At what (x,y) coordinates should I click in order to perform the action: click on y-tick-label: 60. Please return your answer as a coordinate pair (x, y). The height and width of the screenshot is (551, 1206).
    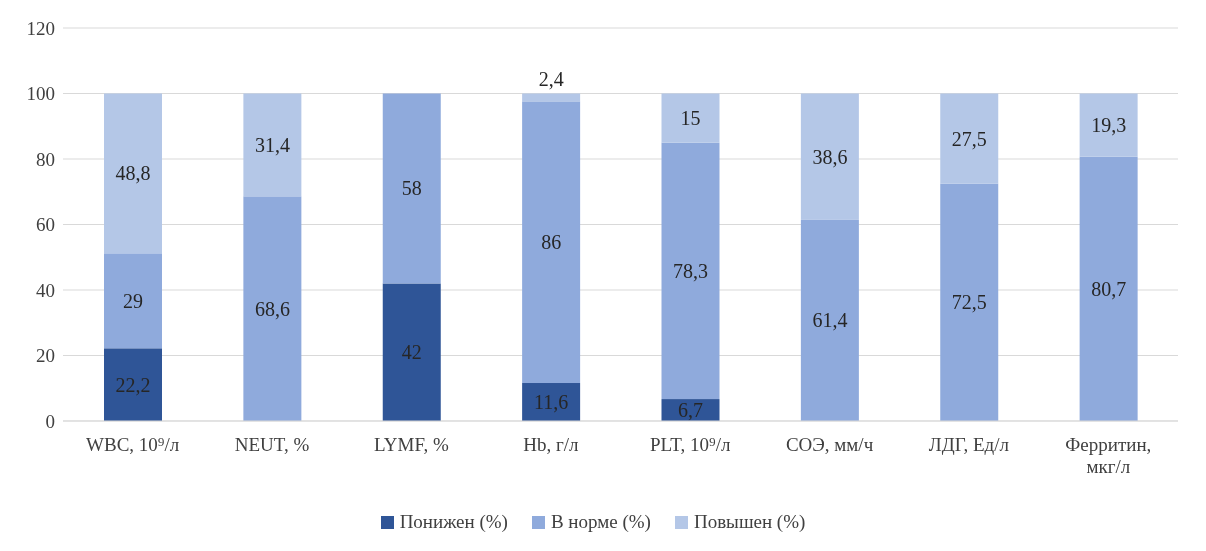
    Looking at the image, I should click on (45, 225).